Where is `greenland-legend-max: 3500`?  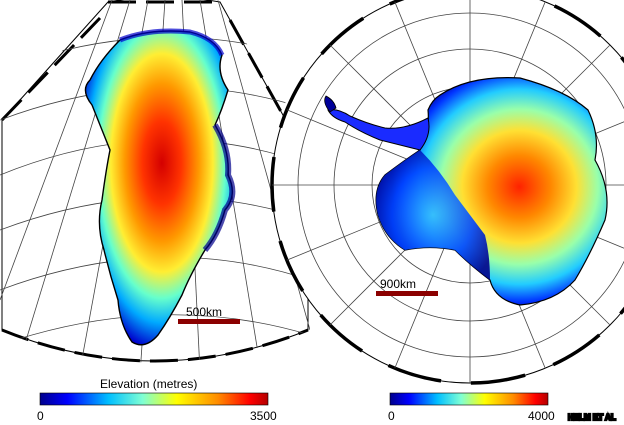 greenland-legend-max: 3500 is located at coordinates (263, 416).